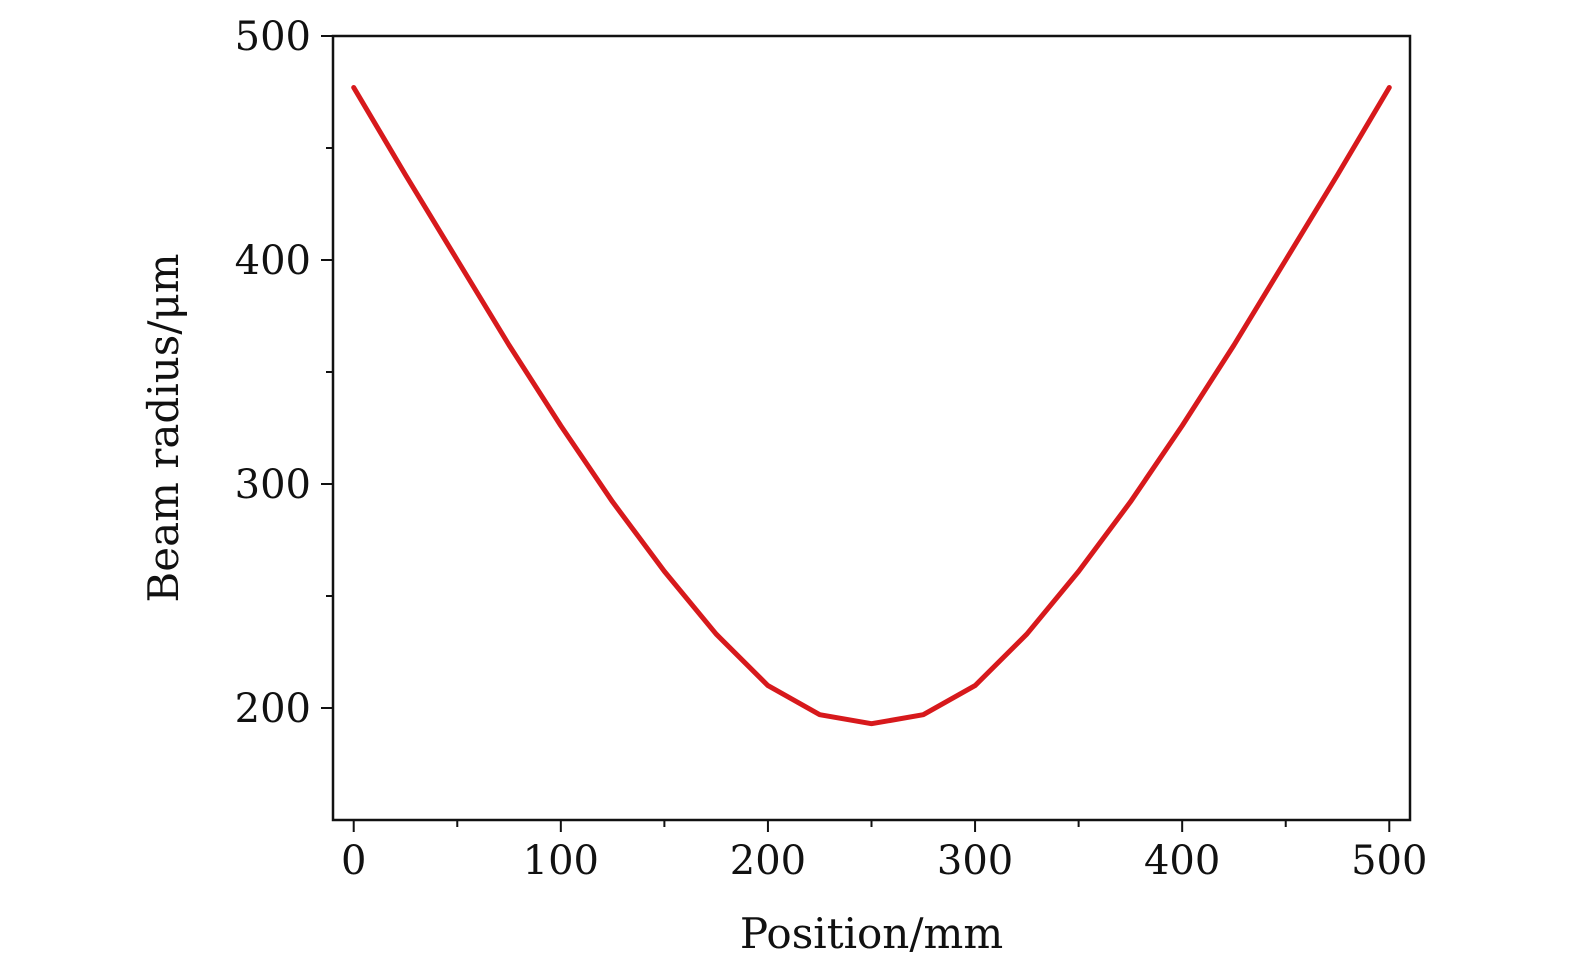 The height and width of the screenshot is (974, 1575). Describe the element at coordinates (273, 37) in the screenshot. I see `y-tick-label: 500` at that location.